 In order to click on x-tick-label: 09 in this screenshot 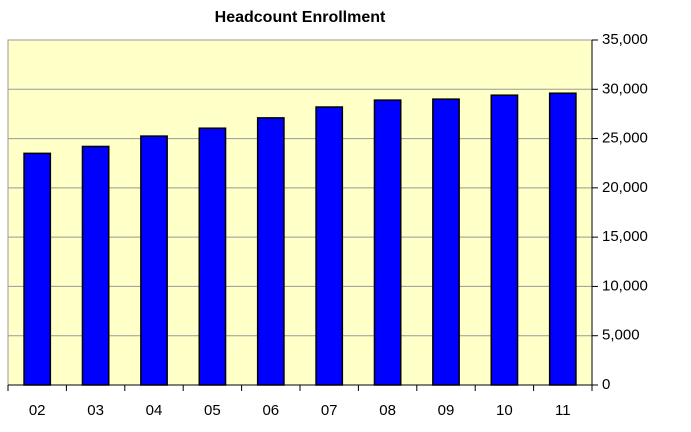, I will do `click(446, 410)`.